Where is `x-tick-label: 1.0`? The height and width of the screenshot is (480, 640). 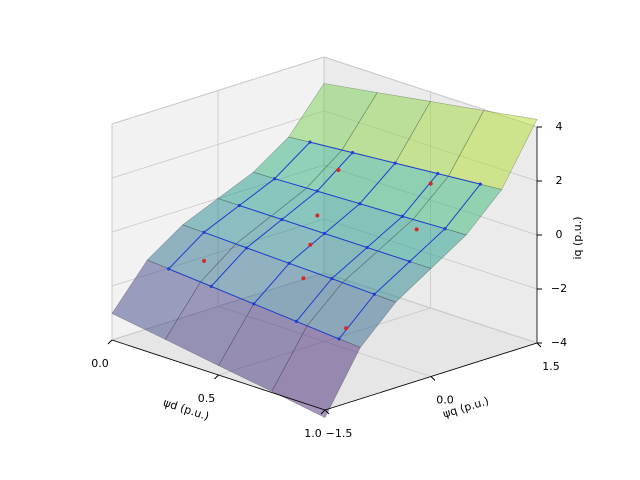 x-tick-label: 1.0 is located at coordinates (313, 433).